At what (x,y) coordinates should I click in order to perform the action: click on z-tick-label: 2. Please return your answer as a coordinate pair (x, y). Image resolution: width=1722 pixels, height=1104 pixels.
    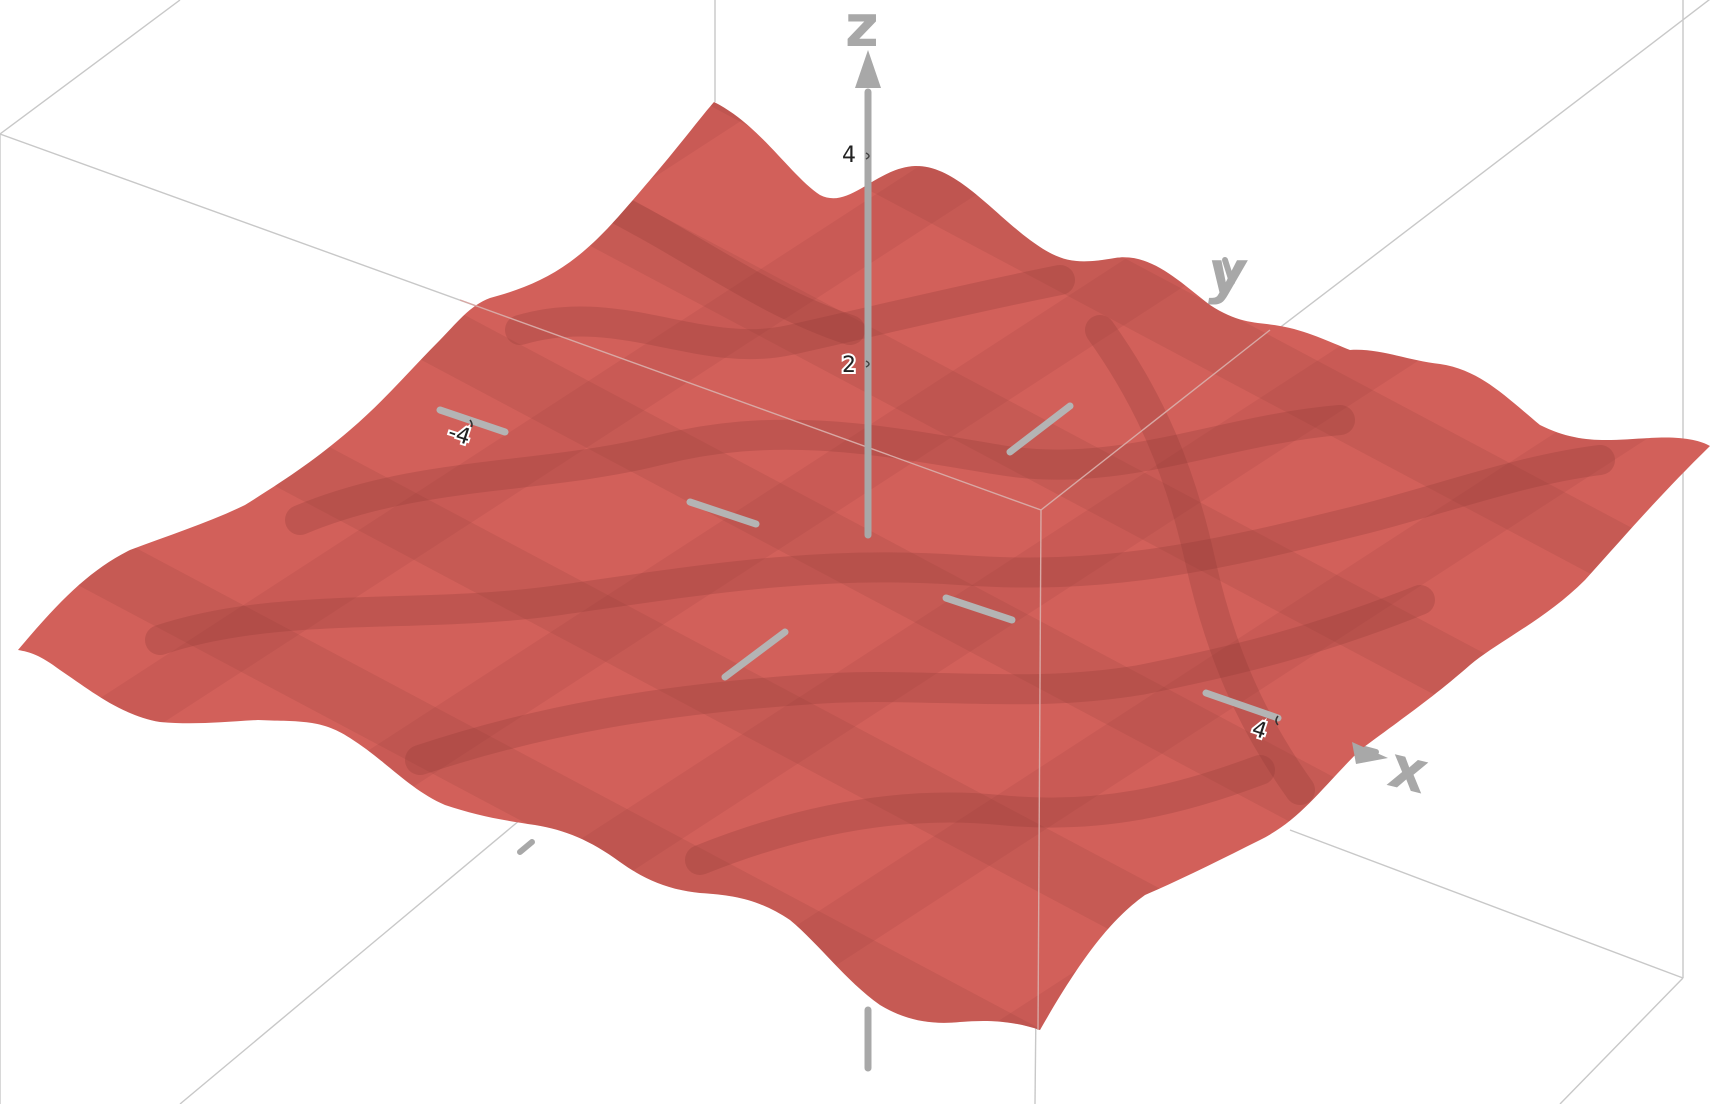
    Looking at the image, I should click on (849, 365).